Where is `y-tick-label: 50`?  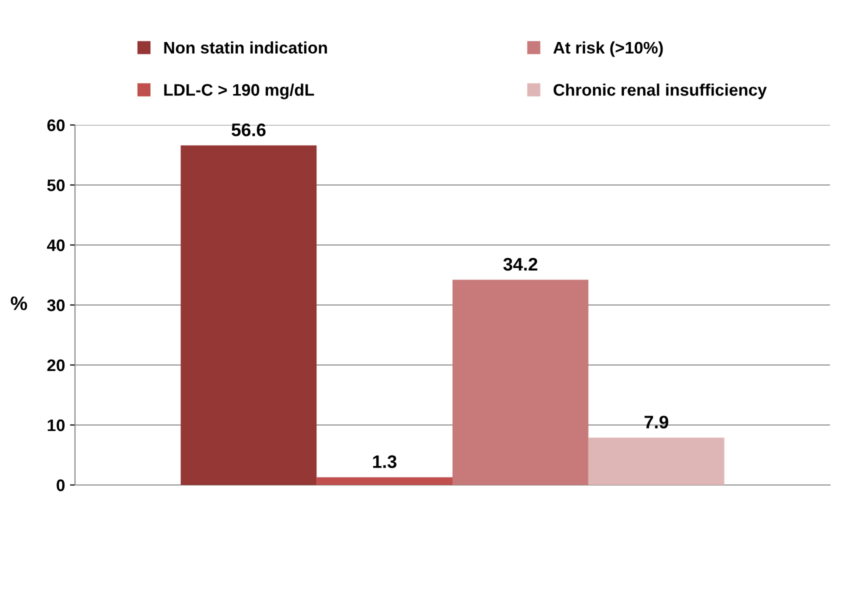 y-tick-label: 50 is located at coordinates (56, 185).